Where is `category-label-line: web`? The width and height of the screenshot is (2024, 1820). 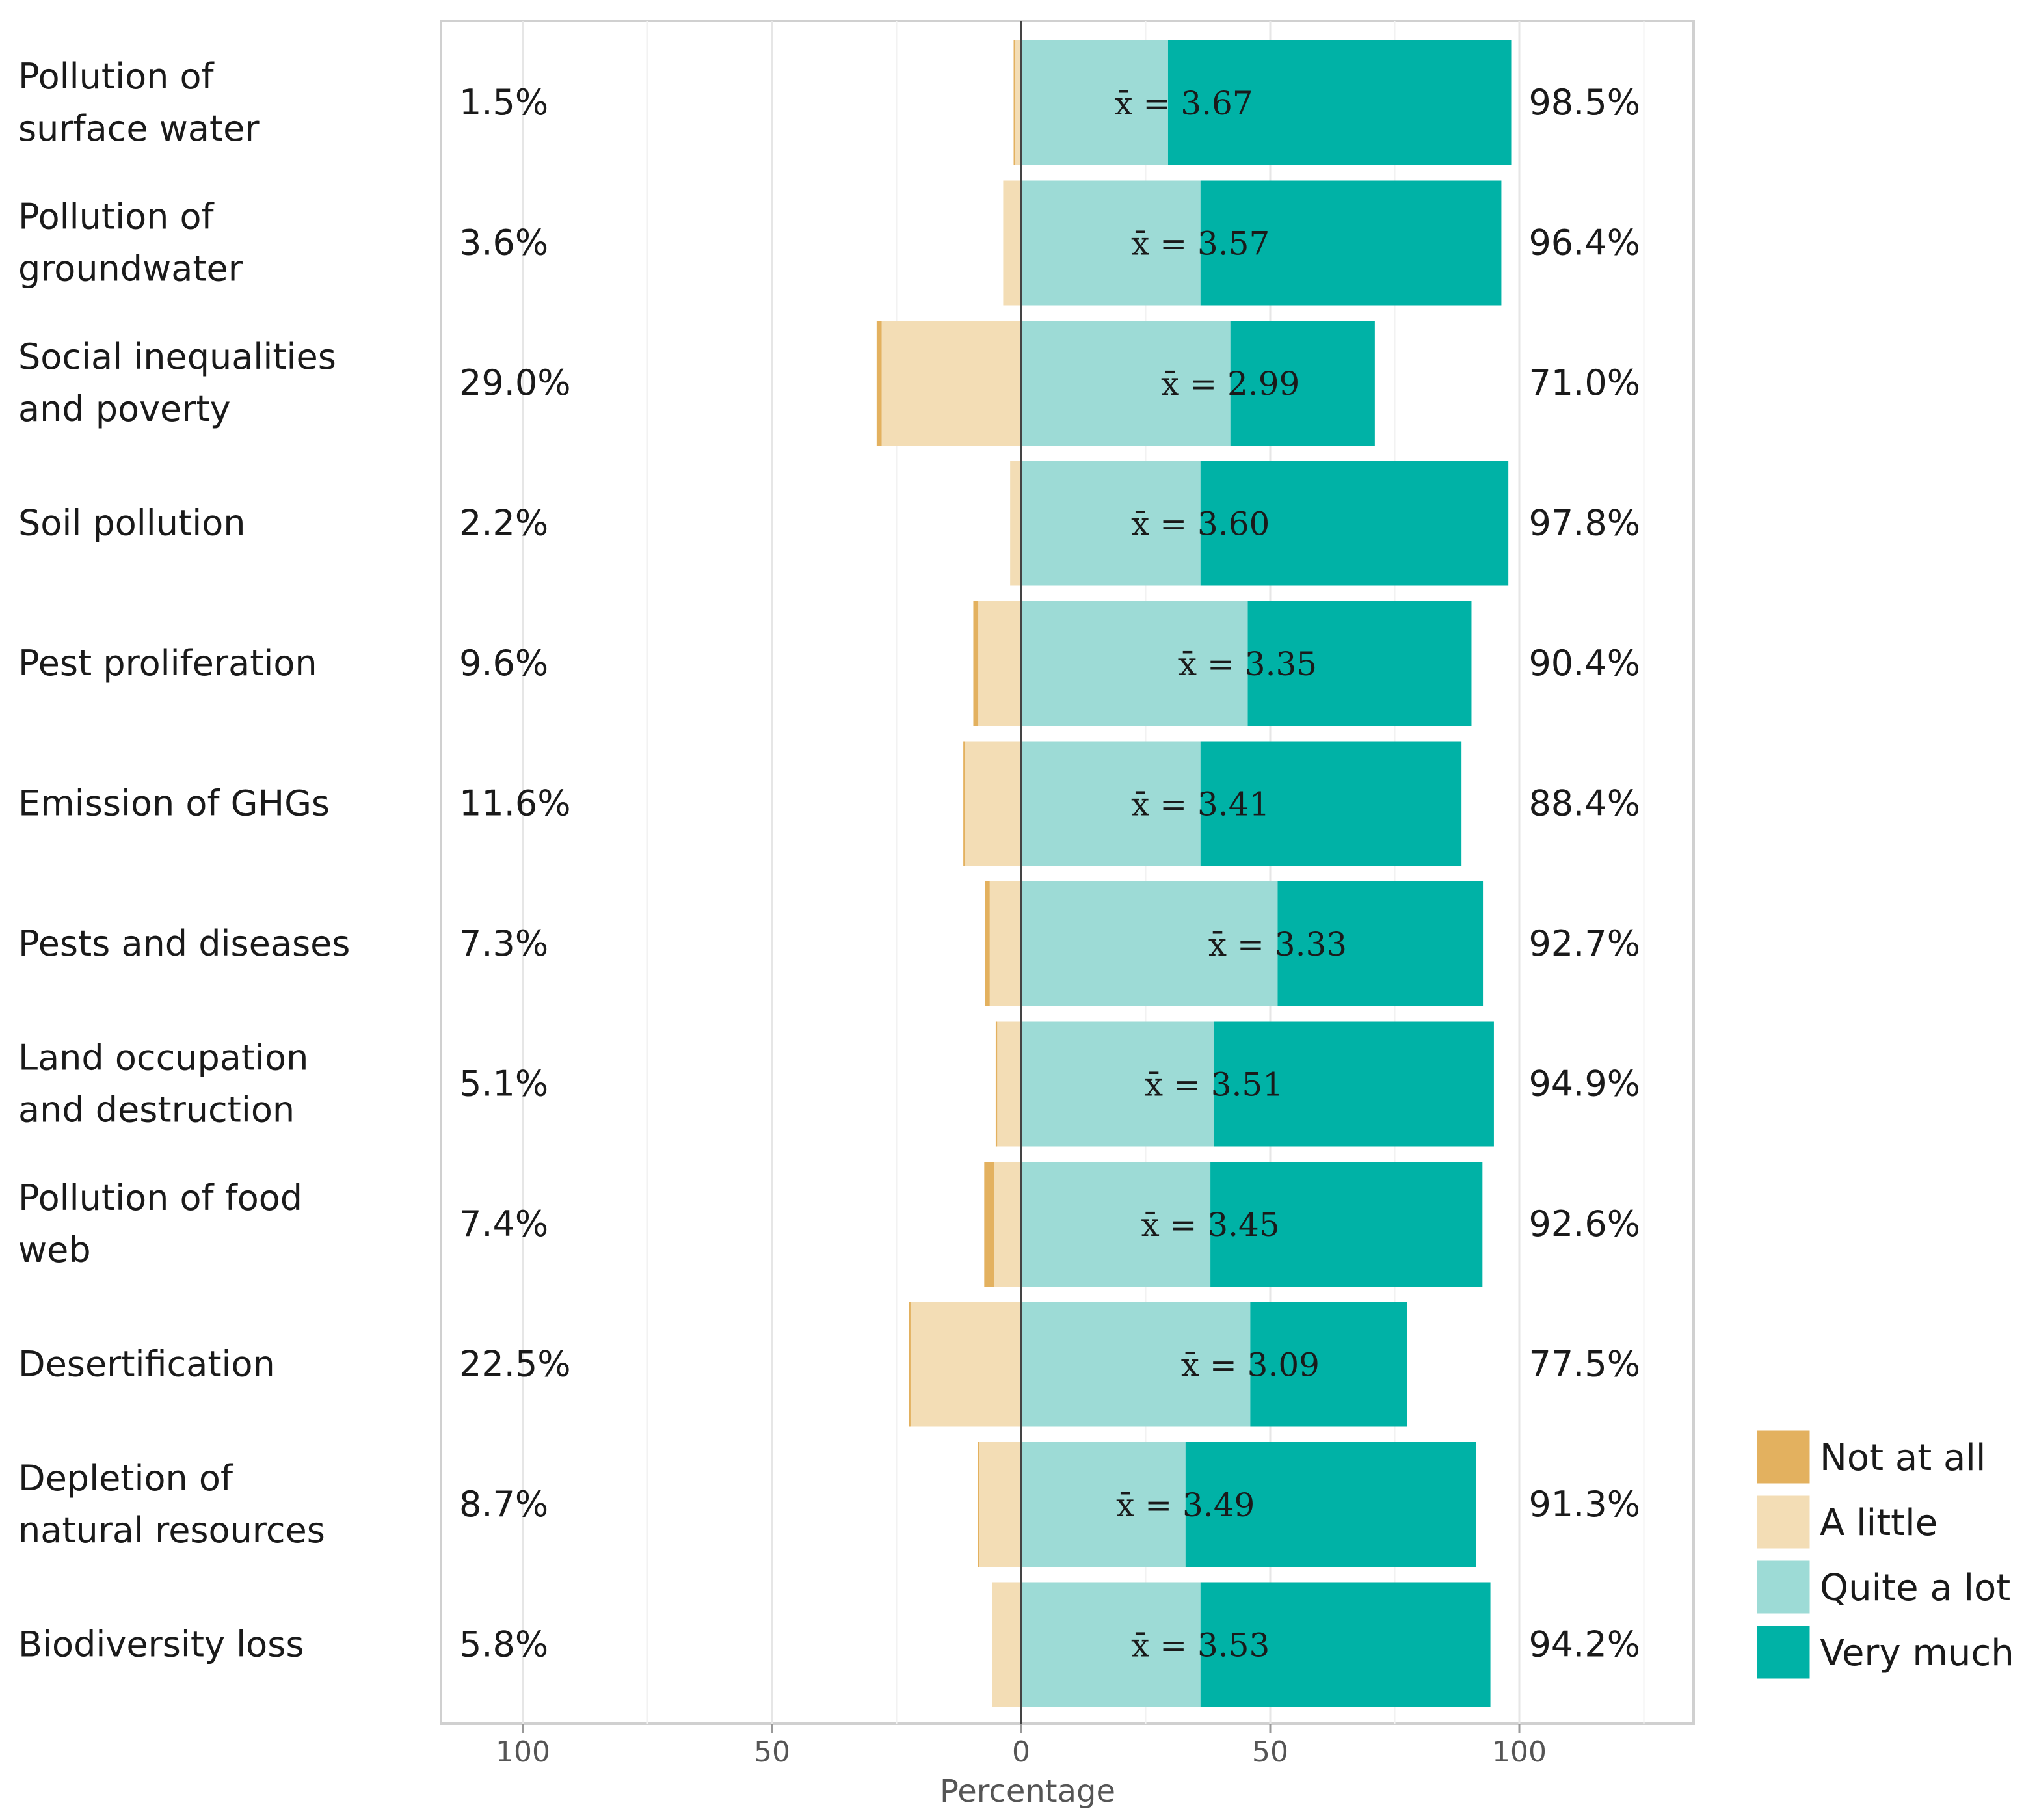
category-label-line: web is located at coordinates (54, 1249).